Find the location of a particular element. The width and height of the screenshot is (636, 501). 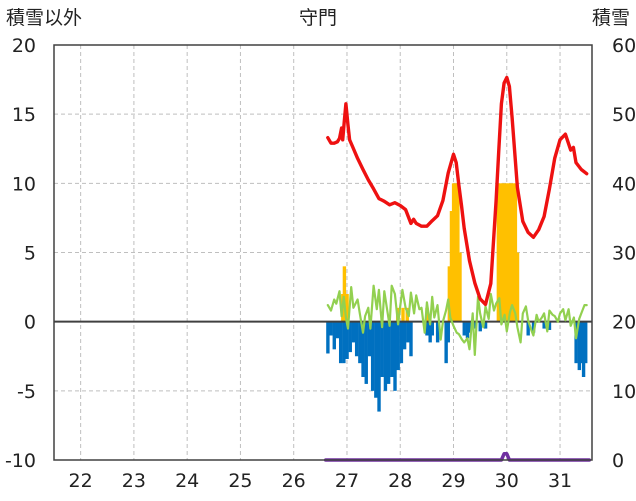

snowfall-line is located at coordinates (457, 457).